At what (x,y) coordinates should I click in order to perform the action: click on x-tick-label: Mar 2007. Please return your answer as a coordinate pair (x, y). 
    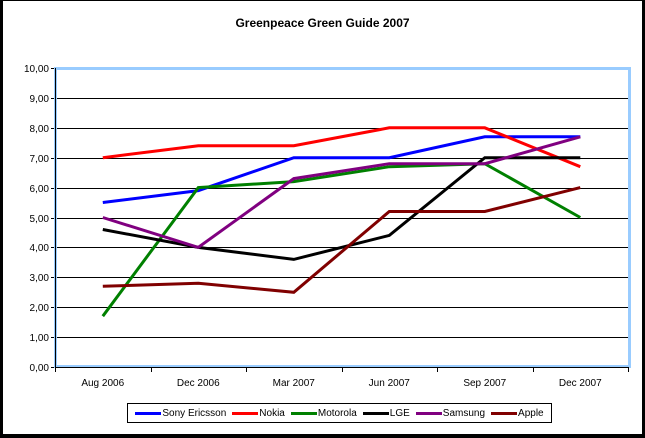
    Looking at the image, I should click on (294, 383).